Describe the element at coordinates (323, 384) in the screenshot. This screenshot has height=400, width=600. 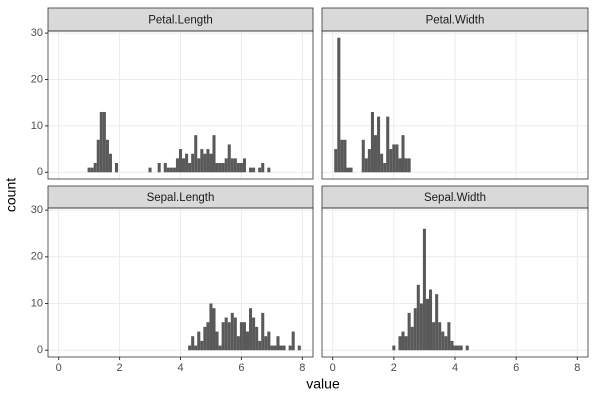
I see `x-axis-title: value` at that location.